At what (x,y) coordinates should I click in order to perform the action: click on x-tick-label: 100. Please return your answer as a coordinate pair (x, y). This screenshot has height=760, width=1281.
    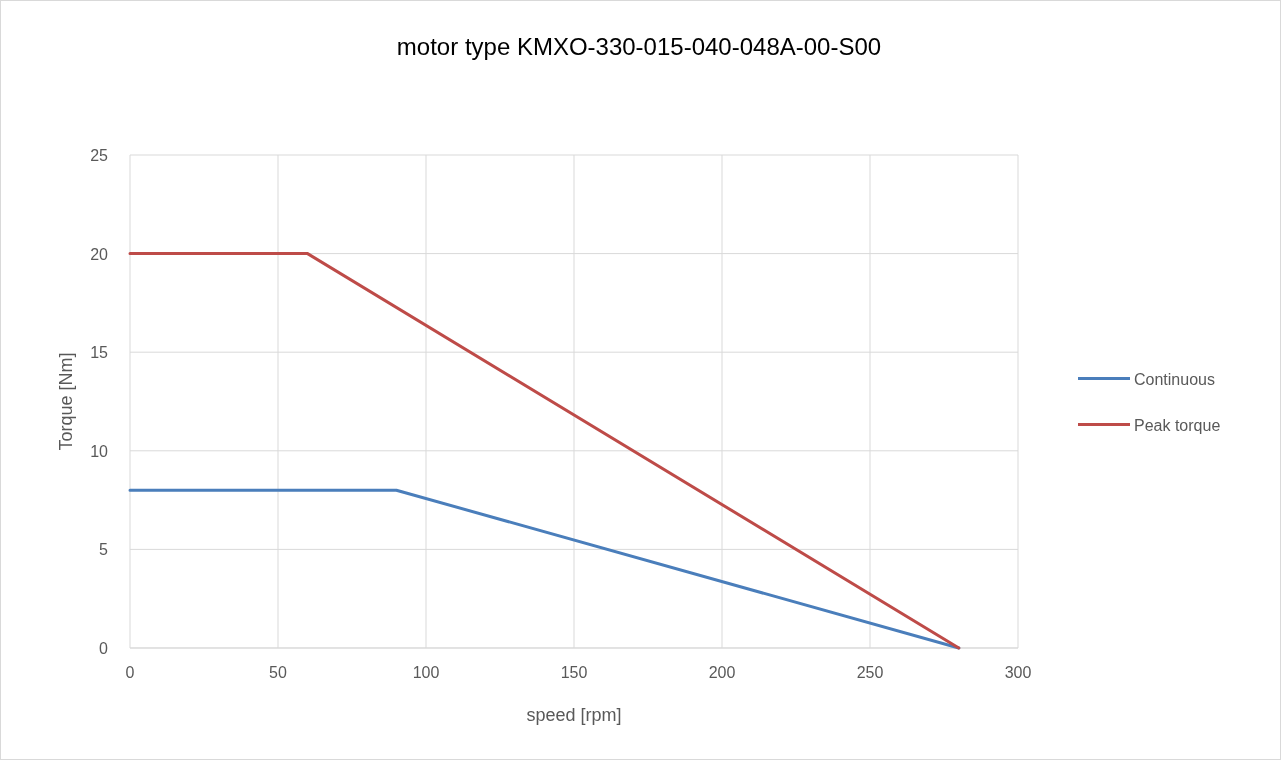
    Looking at the image, I should click on (426, 672).